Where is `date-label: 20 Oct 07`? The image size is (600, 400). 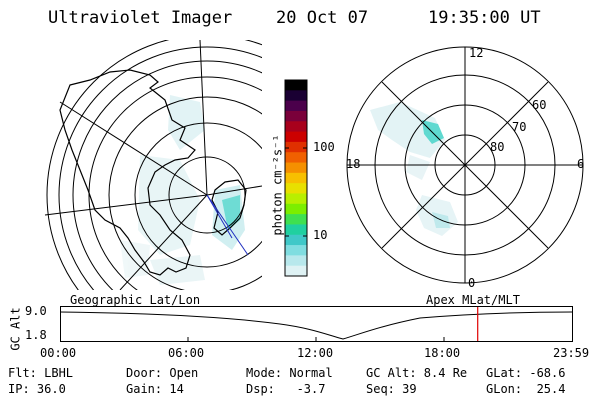 date-label: 20 Oct 07 is located at coordinates (322, 18).